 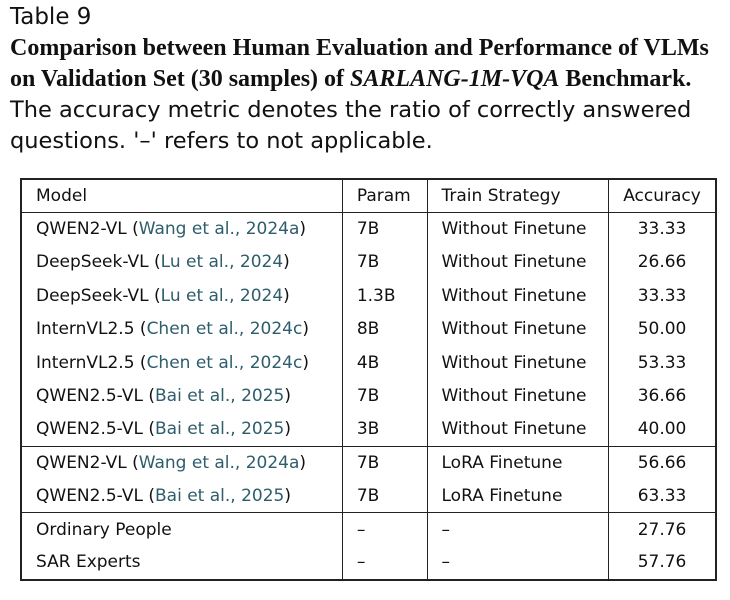 I want to click on cell-accuracy: 56.66, so click(x=662, y=463).